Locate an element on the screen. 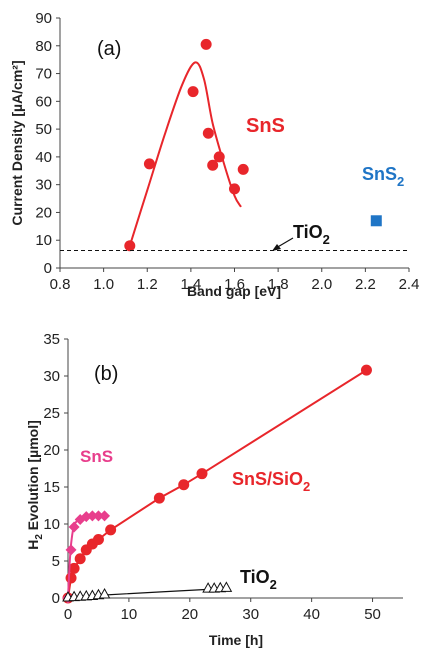  y-tick-label-b-35: 35 is located at coordinates (51, 339).